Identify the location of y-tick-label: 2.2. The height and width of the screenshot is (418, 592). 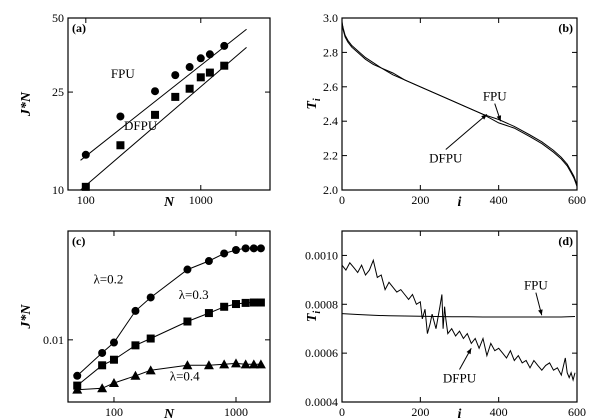
(330, 156).